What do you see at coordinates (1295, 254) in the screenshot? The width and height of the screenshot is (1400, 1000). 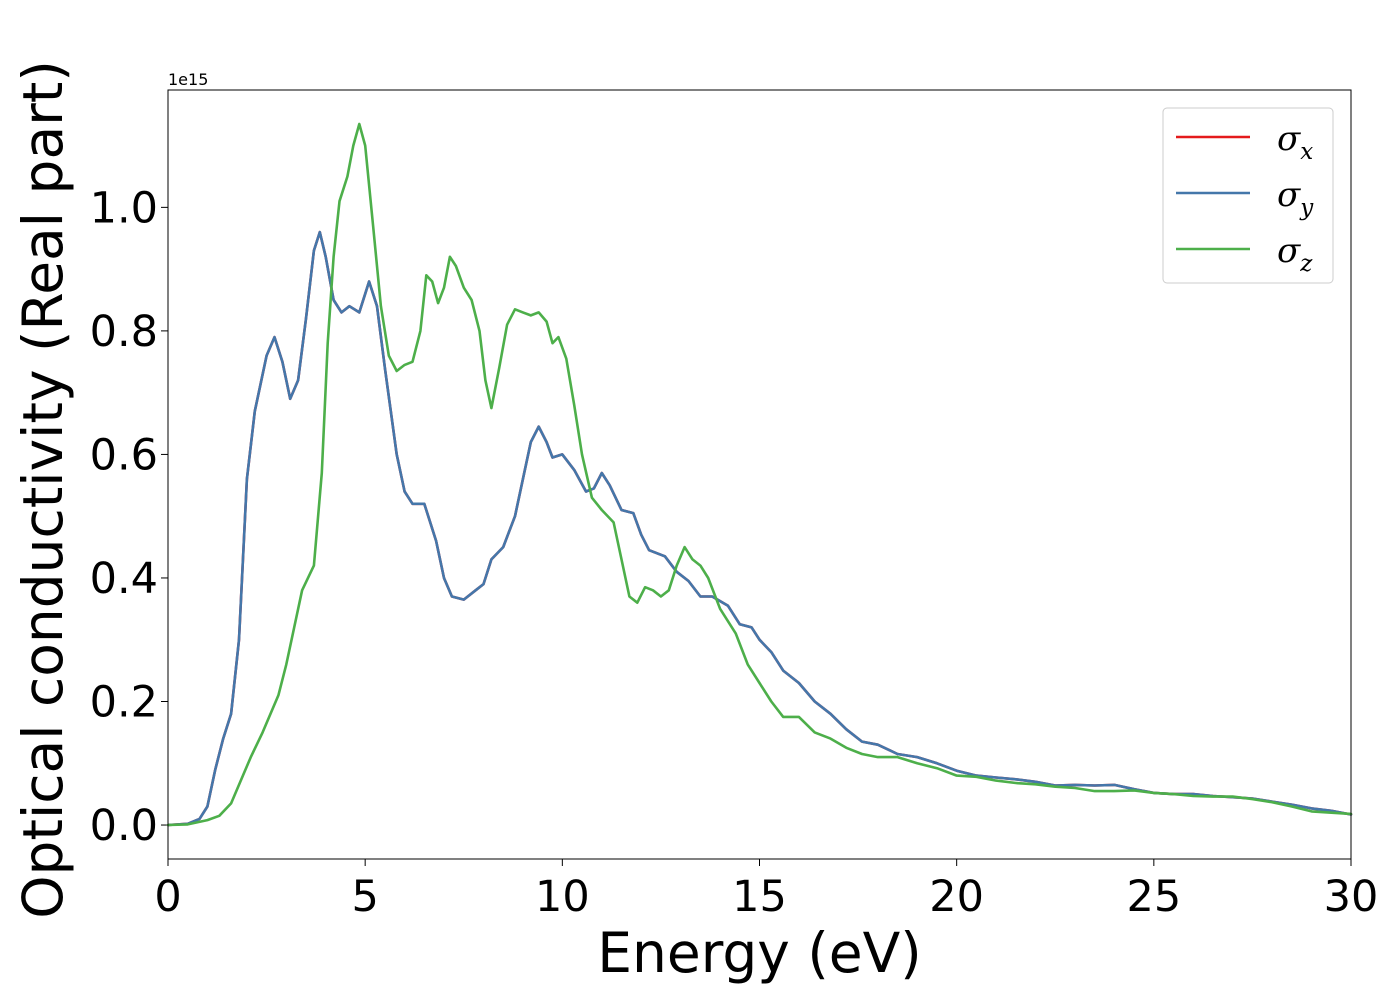 I see `legend-label-z: σz` at bounding box center [1295, 254].